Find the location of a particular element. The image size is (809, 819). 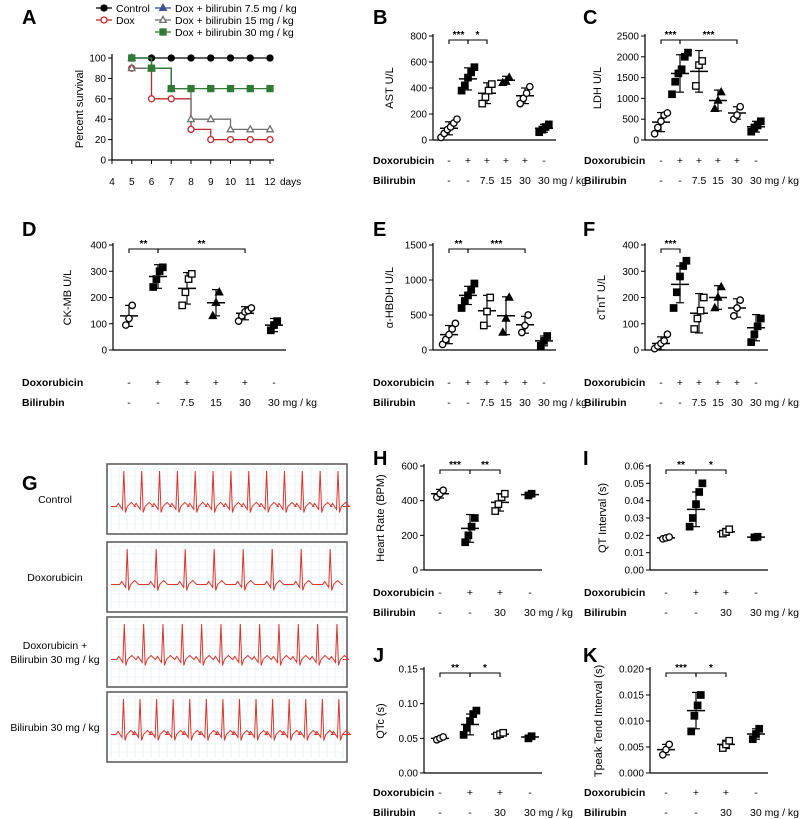

y-tick-label: 200 is located at coordinates (98, 298).